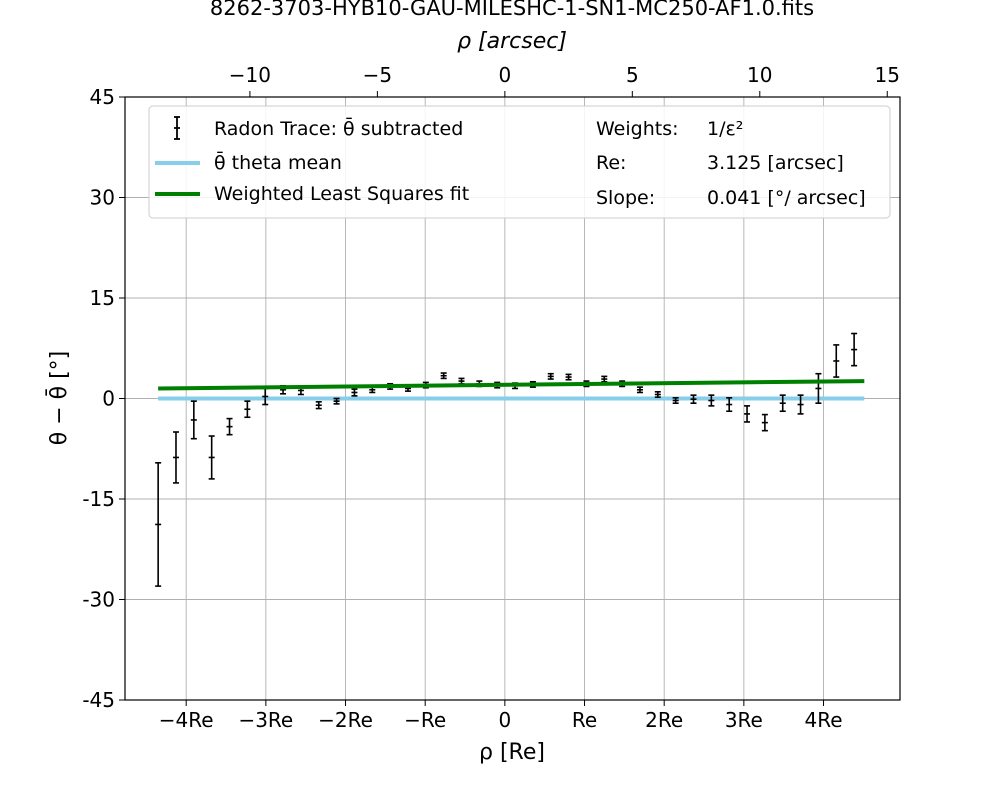  Describe the element at coordinates (584, 720) in the screenshot. I see `x-tick-label: Re` at that location.